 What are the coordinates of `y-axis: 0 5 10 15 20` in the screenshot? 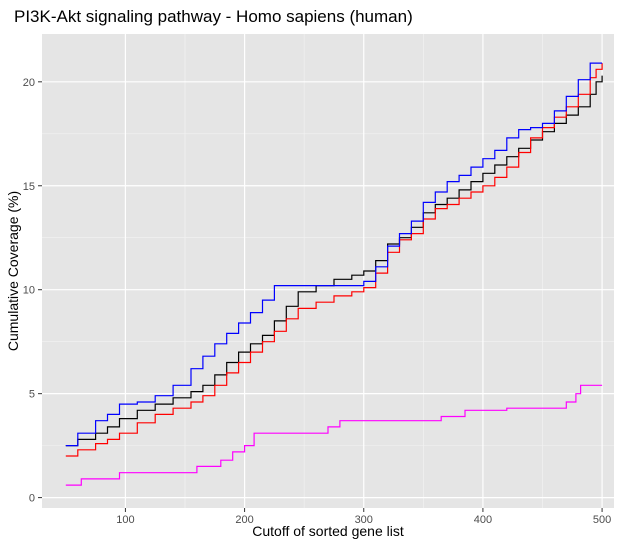 It's located at (32, 291).